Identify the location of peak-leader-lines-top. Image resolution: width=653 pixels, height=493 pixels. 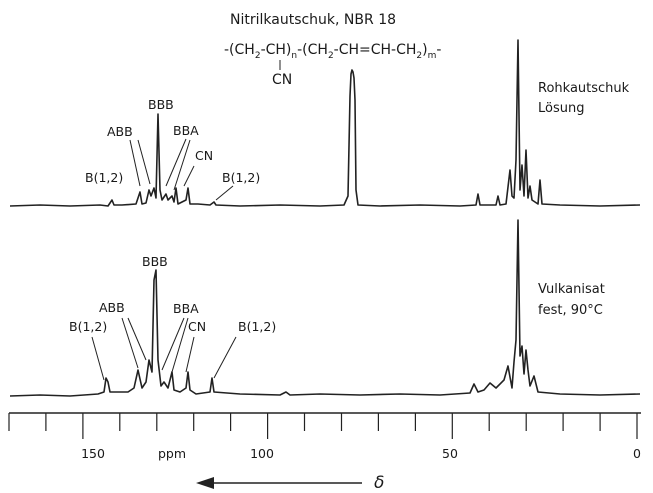
(181, 169).